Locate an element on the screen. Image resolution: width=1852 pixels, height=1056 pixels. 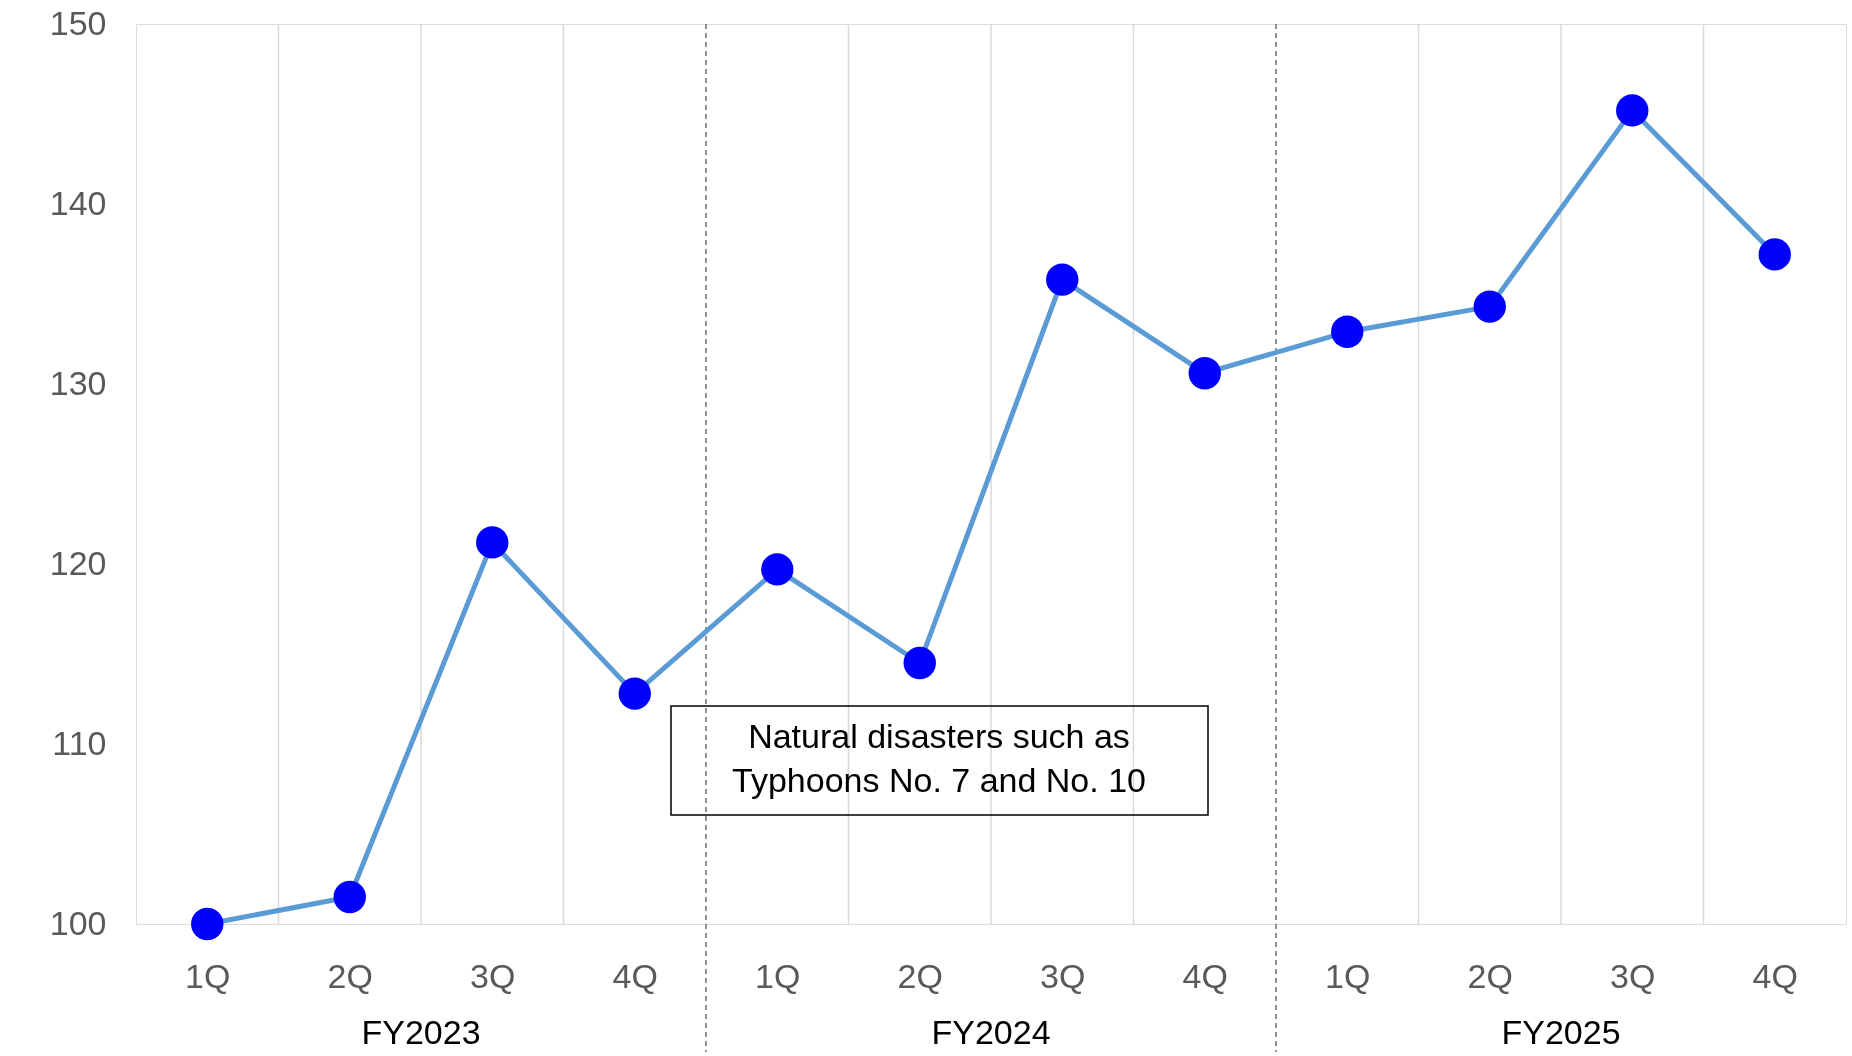
text: FY2025 is located at coordinates (1561, 1032).